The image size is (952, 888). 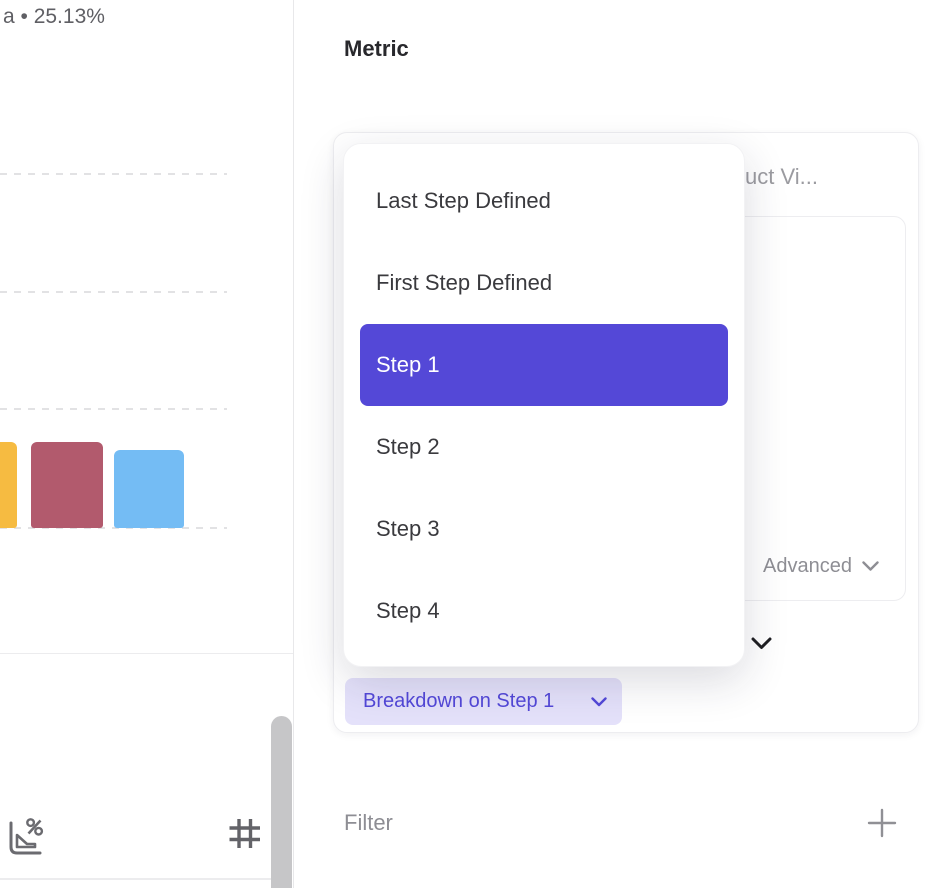 What do you see at coordinates (8, 485) in the screenshot?
I see `bar-yellow` at bounding box center [8, 485].